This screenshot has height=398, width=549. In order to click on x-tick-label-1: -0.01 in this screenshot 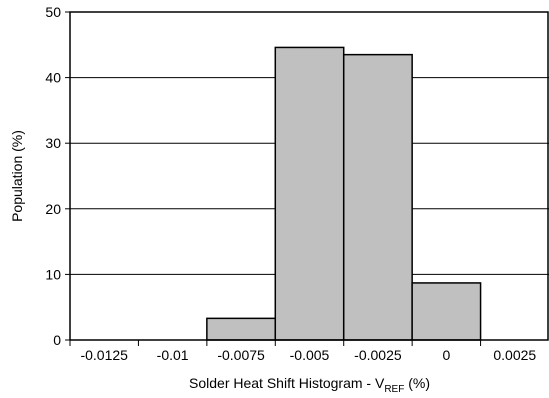, I will do `click(173, 355)`.